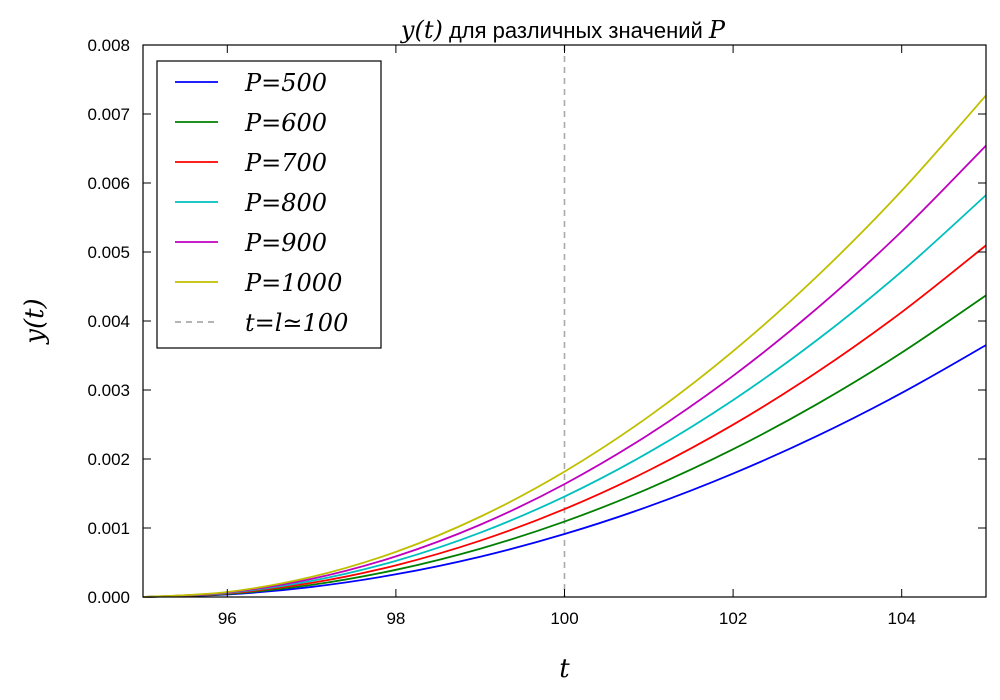 The height and width of the screenshot is (700, 1000). Describe the element at coordinates (285, 243) in the screenshot. I see `legend-label: P=900` at that location.